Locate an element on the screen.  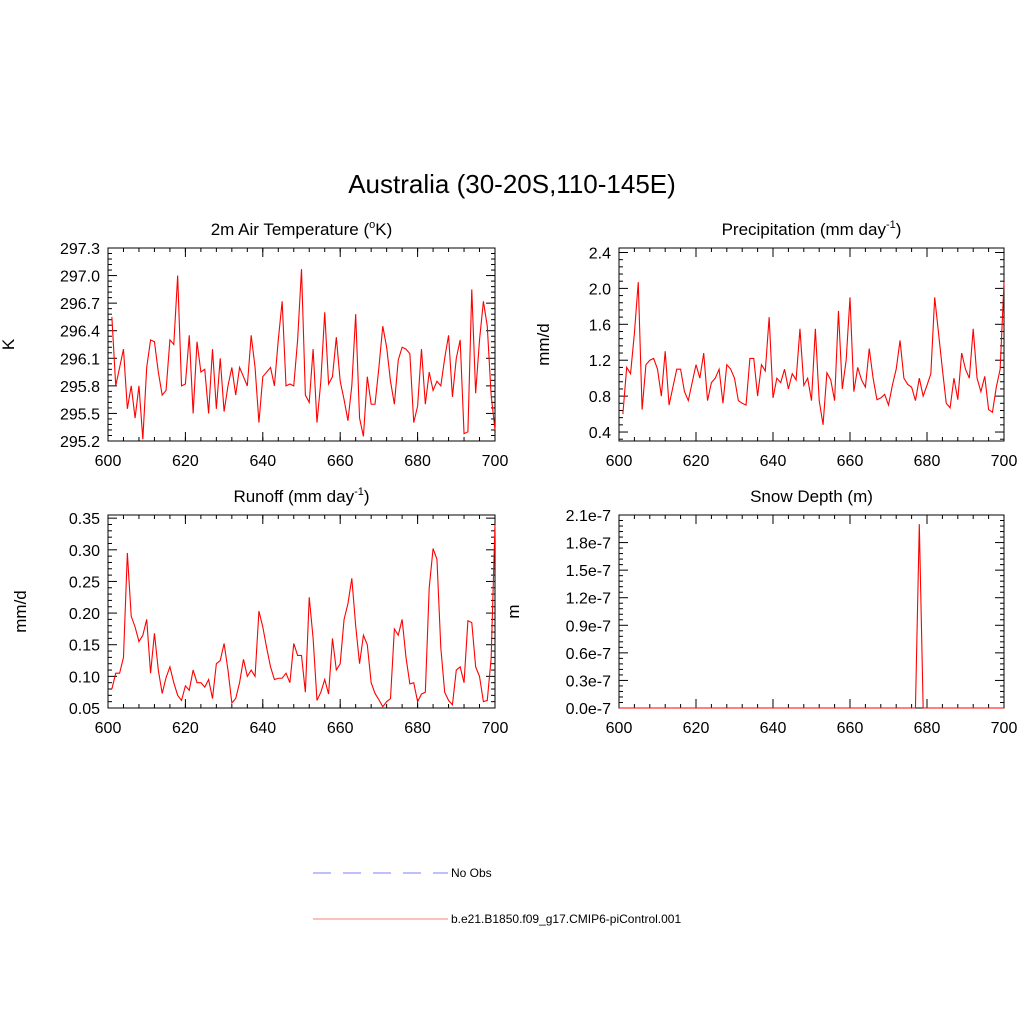
runoff-x-tick-label: 600 is located at coordinates (108, 728).